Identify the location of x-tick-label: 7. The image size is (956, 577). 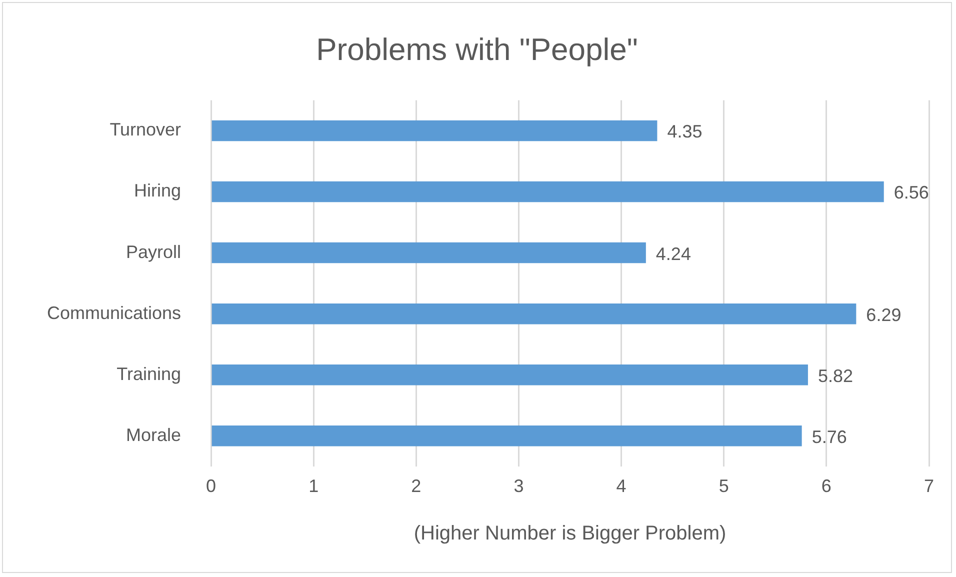
(929, 486).